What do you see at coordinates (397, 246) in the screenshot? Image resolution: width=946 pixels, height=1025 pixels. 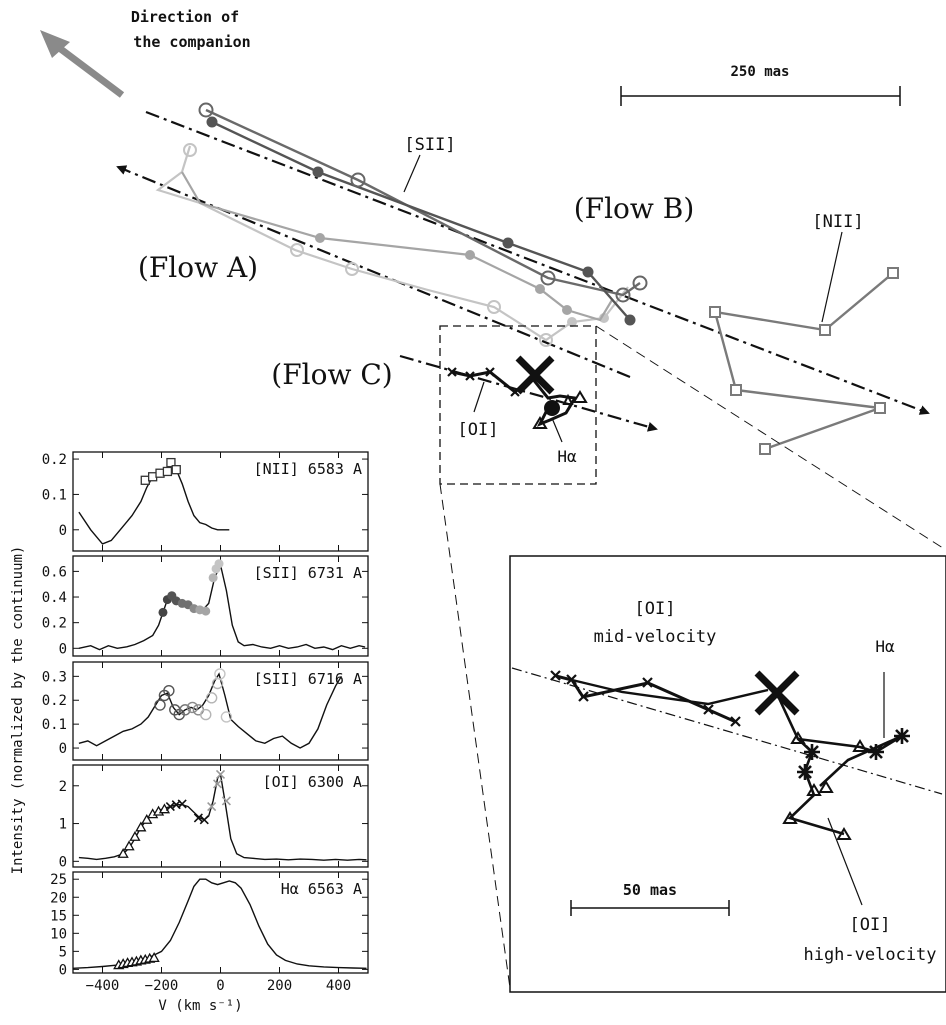 I see `sii-mid-track` at bounding box center [397, 246].